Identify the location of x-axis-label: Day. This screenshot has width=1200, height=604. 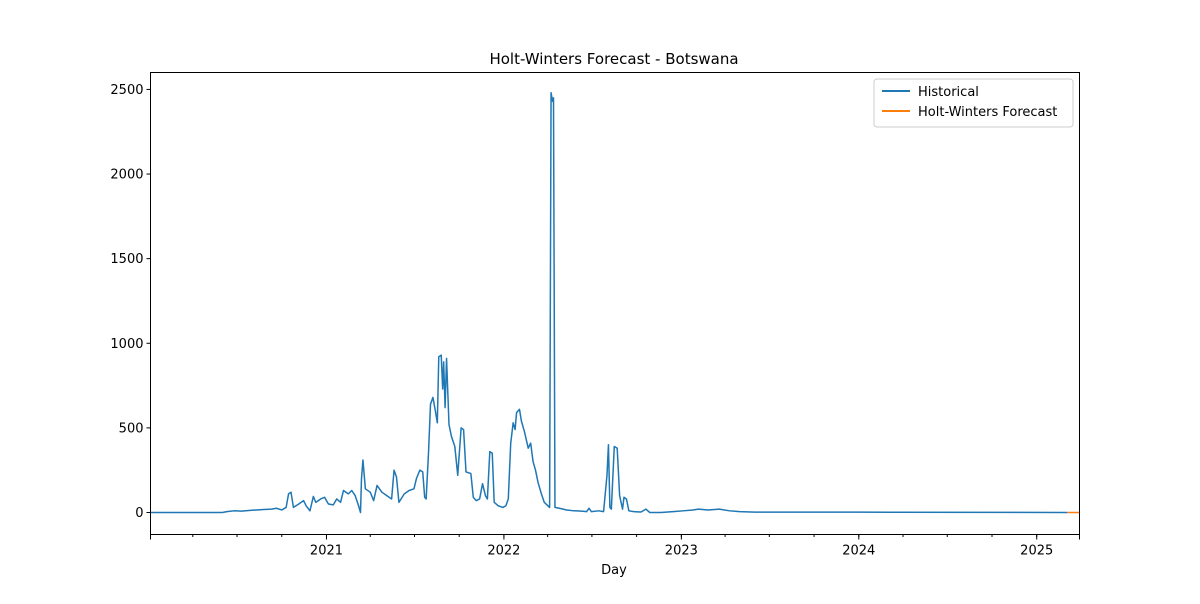
(614, 570).